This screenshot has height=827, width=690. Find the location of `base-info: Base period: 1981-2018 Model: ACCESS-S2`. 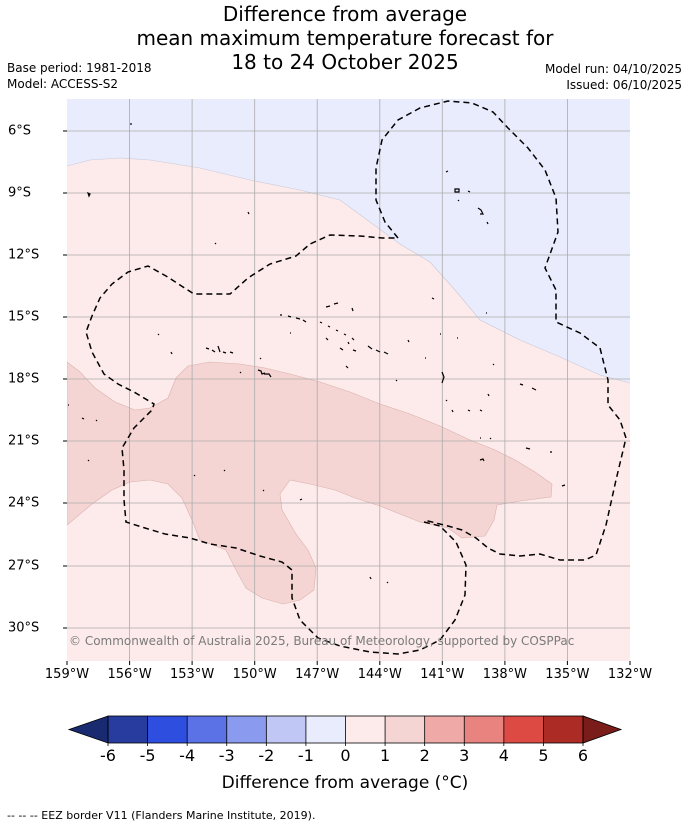

base-info: Base period: 1981-2018 Model: ACCESS-S2 is located at coordinates (79, 76).